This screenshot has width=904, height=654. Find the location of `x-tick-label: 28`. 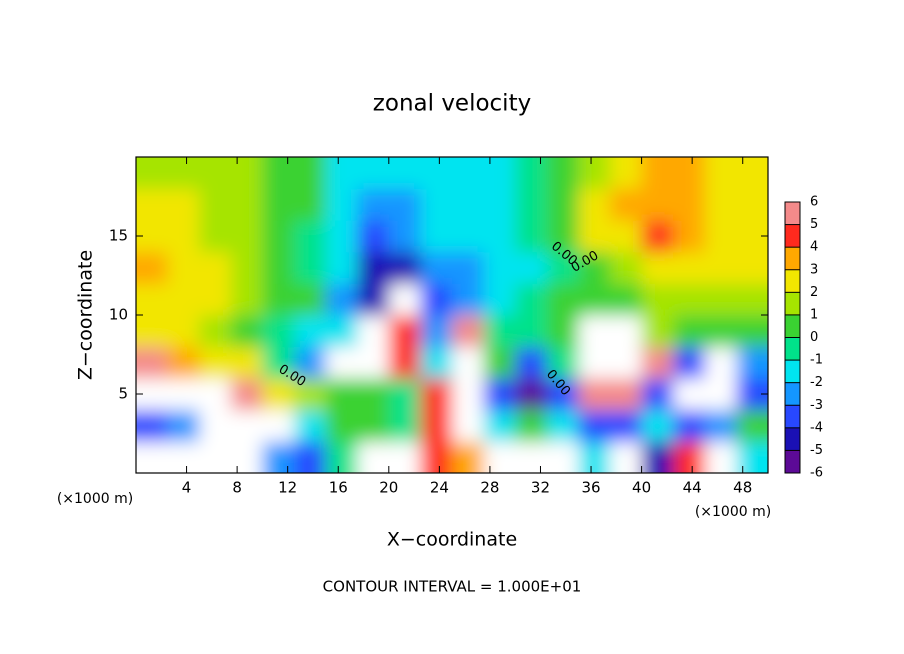

x-tick-label: 28 is located at coordinates (489, 488).